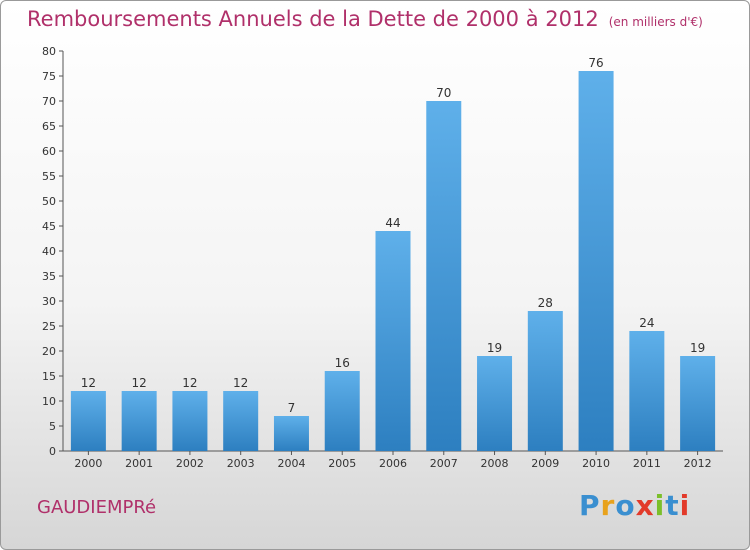 The height and width of the screenshot is (550, 750). I want to click on x-tick-label: 2005, so click(342, 463).